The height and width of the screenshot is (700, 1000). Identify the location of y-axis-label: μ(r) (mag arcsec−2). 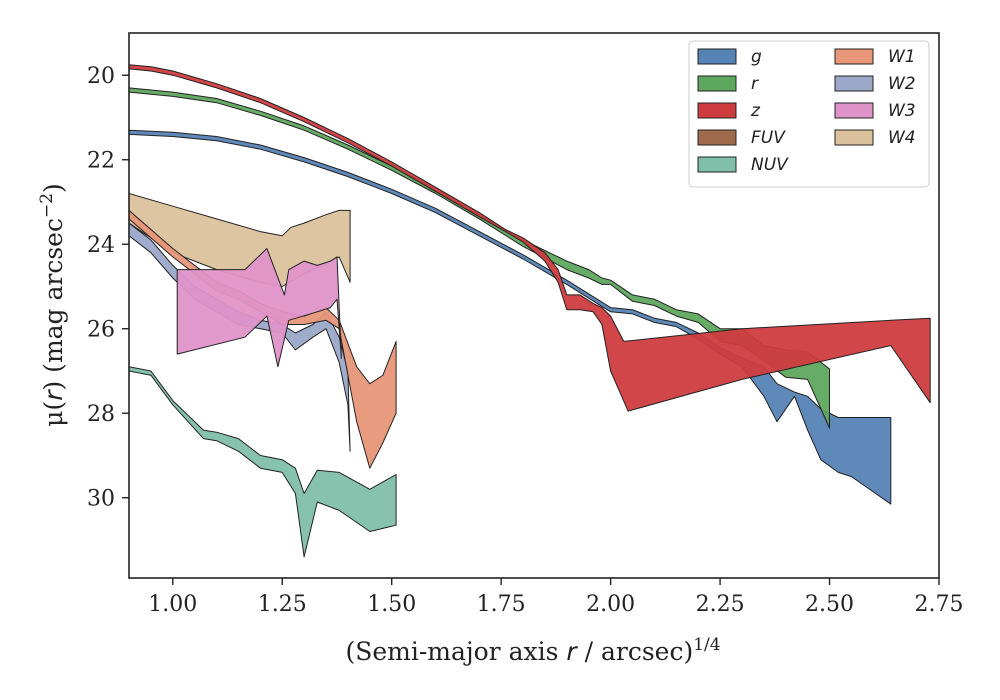
(52, 305).